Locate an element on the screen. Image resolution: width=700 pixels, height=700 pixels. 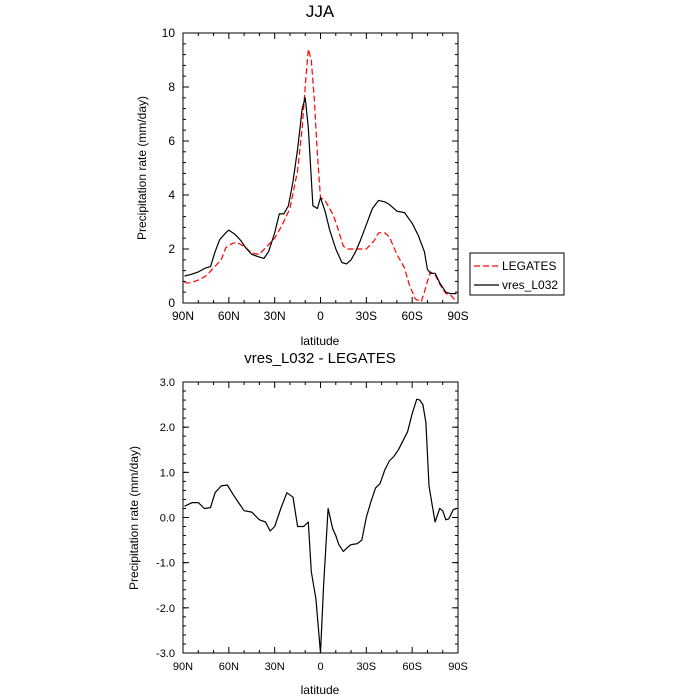
legend-label-legates: LEGATES is located at coordinates (529, 266).